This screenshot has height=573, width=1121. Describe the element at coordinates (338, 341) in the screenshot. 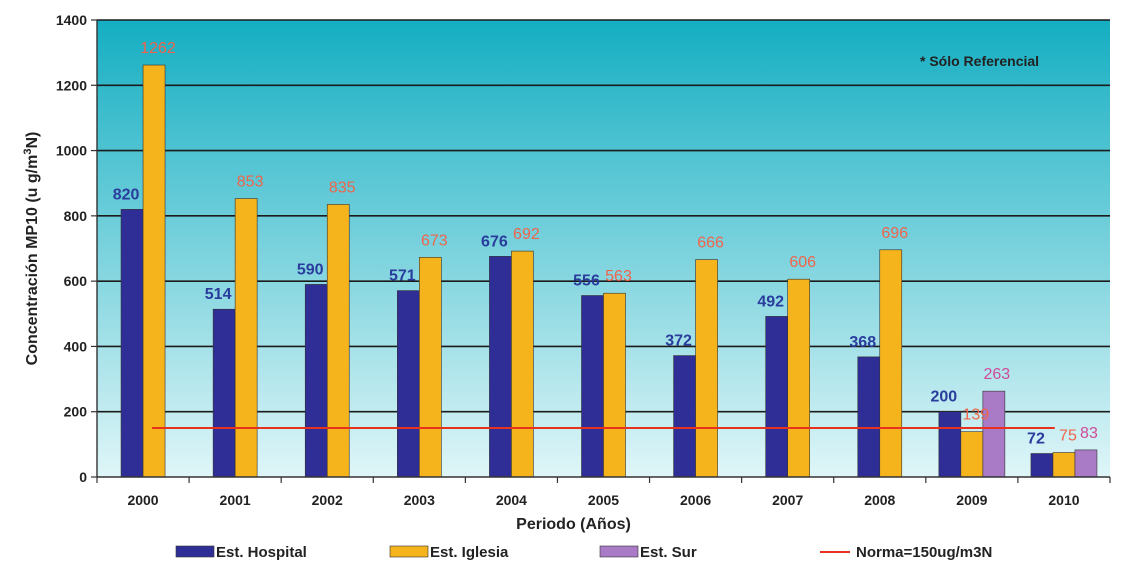

I see `bar-est-iglesia-2002` at that location.